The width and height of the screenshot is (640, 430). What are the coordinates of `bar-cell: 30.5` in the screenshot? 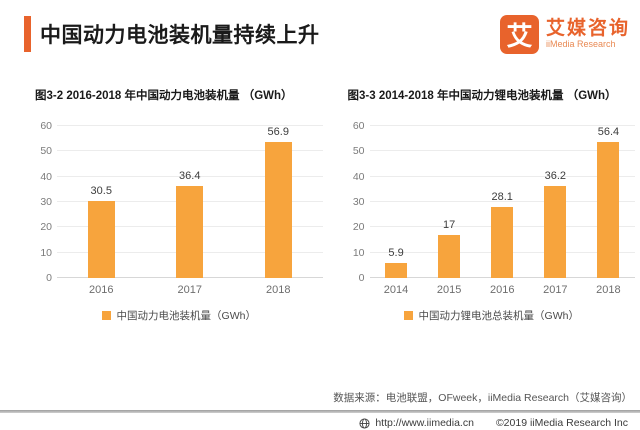 It's located at (101, 202).